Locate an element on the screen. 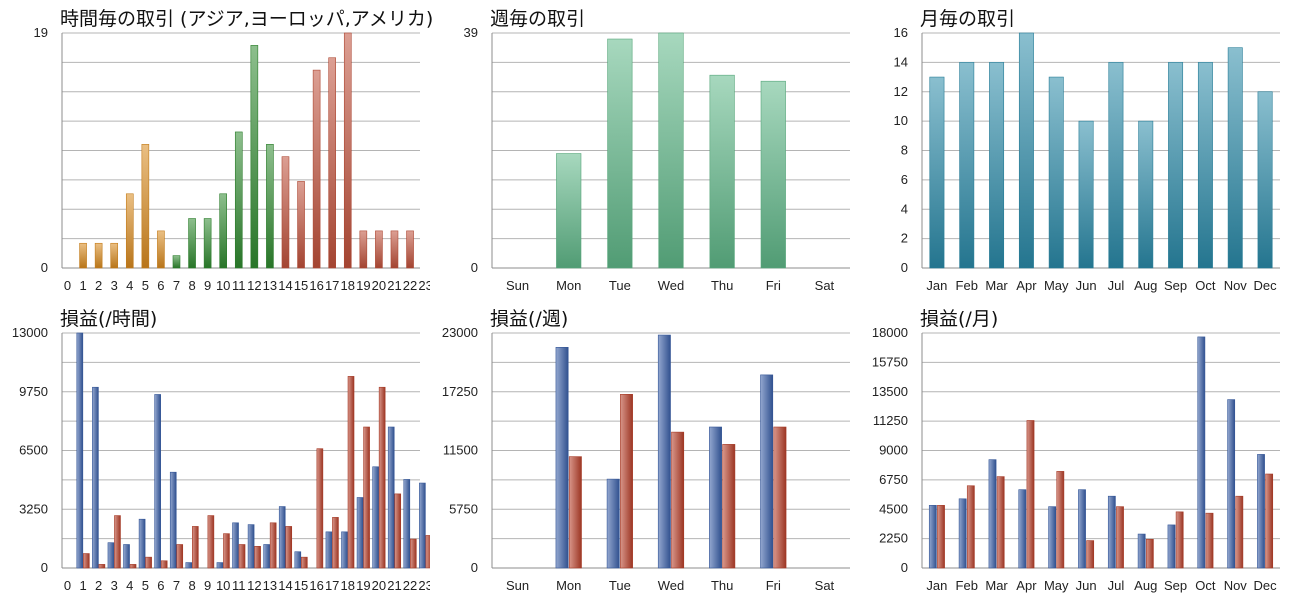 The height and width of the screenshot is (600, 1290). y-tick-label: 39 is located at coordinates (471, 32).